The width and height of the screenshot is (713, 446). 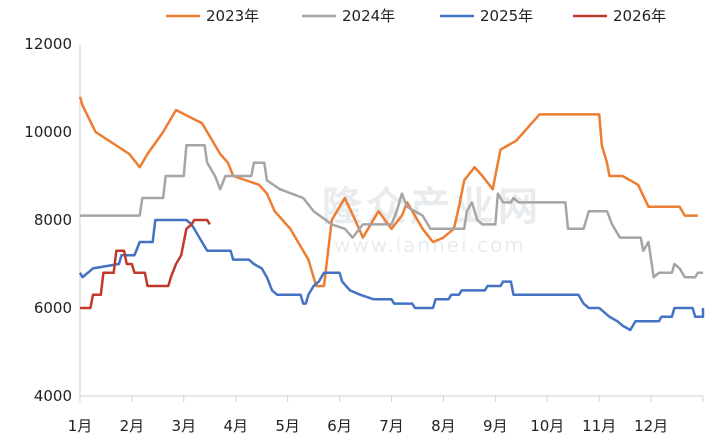 I want to click on x-tick-label: 4月, so click(x=235, y=426).